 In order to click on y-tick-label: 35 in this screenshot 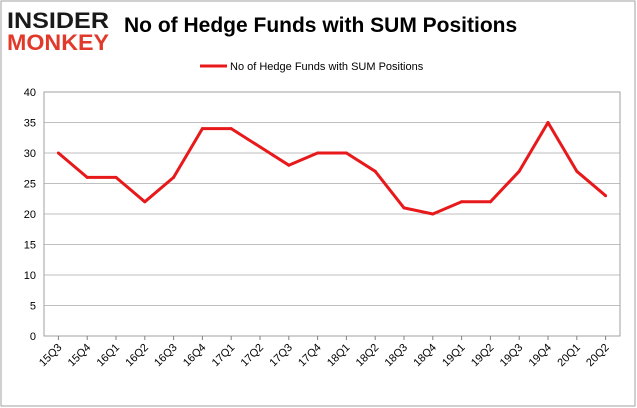, I will do `click(30, 124)`.